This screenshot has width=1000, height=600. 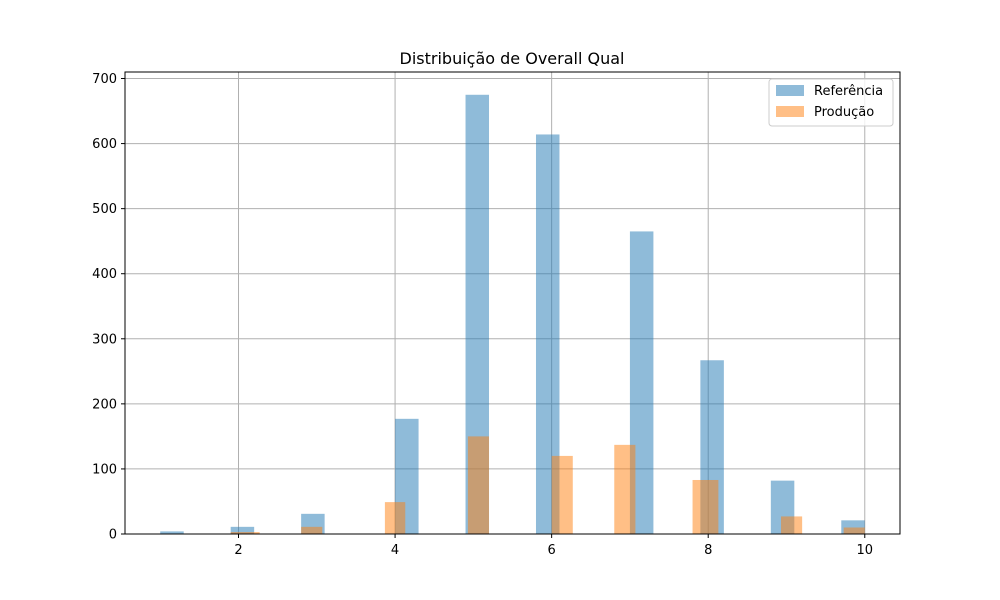 I want to click on x-tick-label-8: 8, so click(x=708, y=550).